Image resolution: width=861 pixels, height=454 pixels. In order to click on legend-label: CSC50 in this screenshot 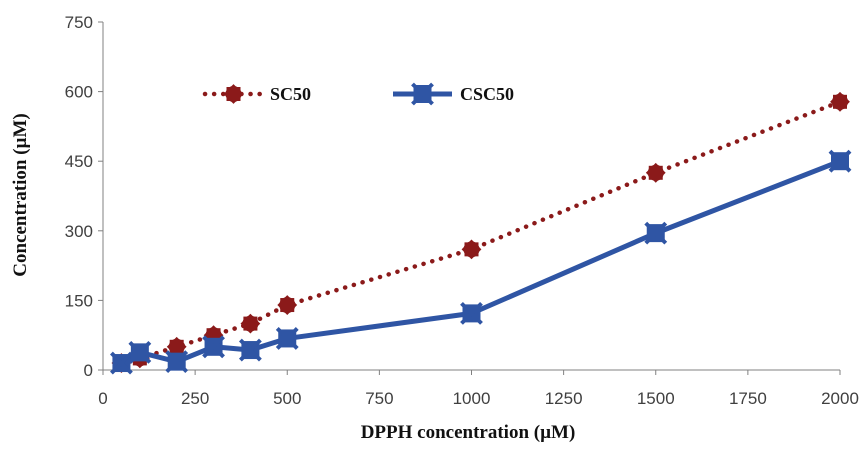, I will do `click(487, 94)`.